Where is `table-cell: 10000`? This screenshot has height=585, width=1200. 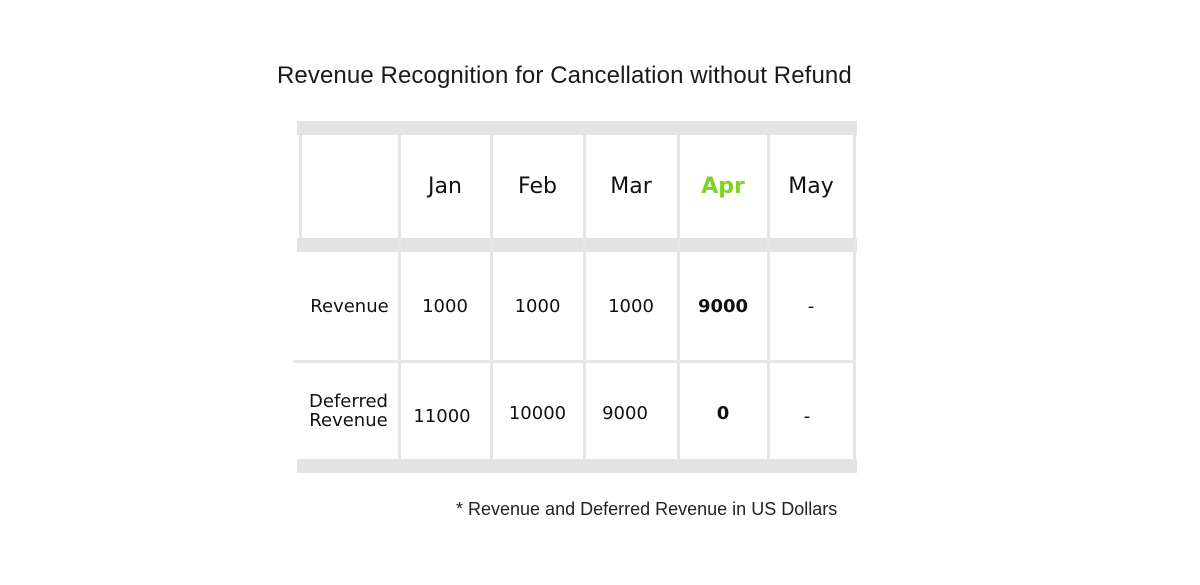 table-cell: 10000 is located at coordinates (537, 413).